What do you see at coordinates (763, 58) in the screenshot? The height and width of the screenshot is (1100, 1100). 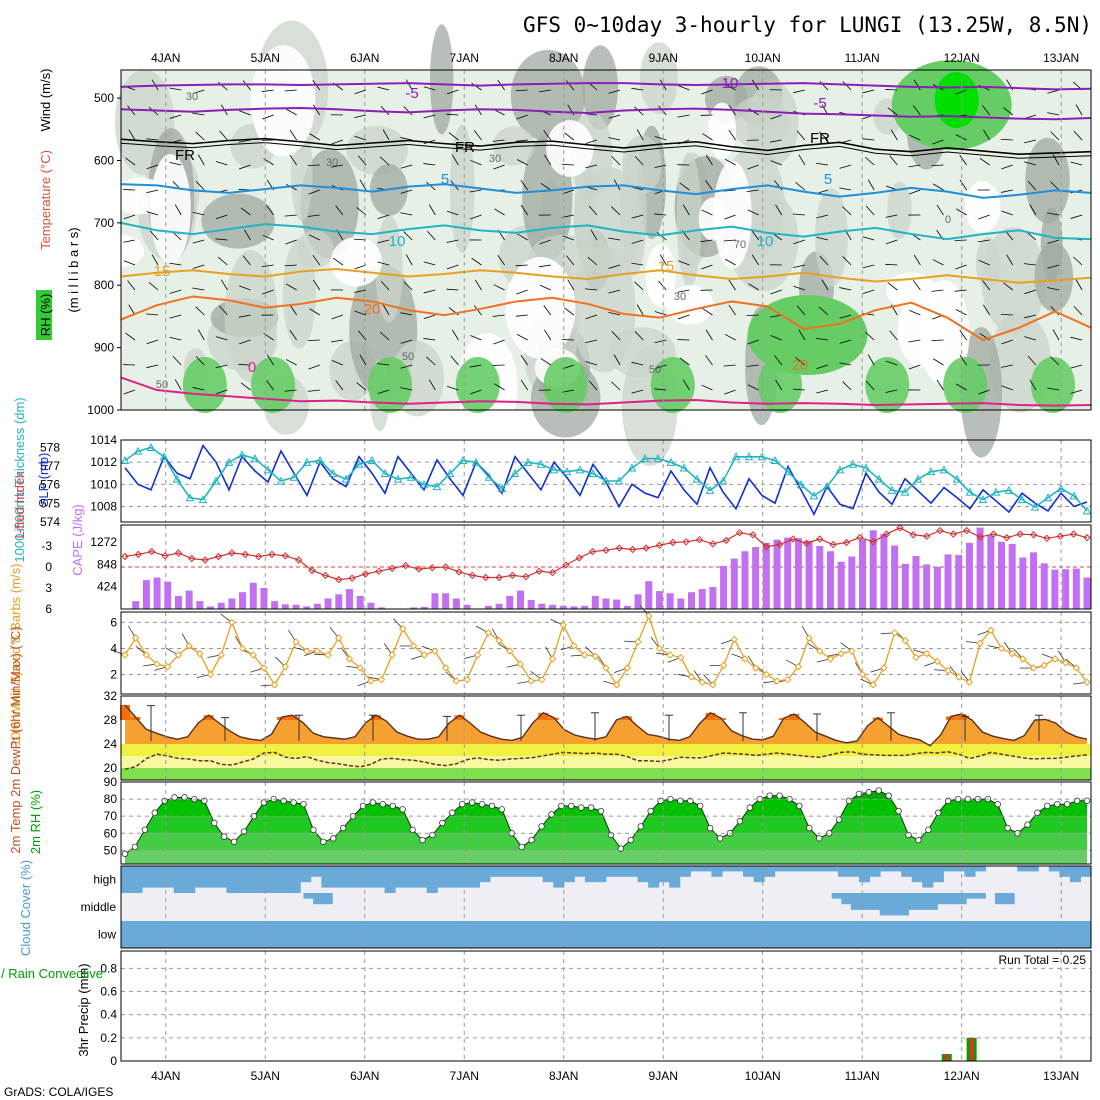 I see `day-label-top: 10JAN` at bounding box center [763, 58].